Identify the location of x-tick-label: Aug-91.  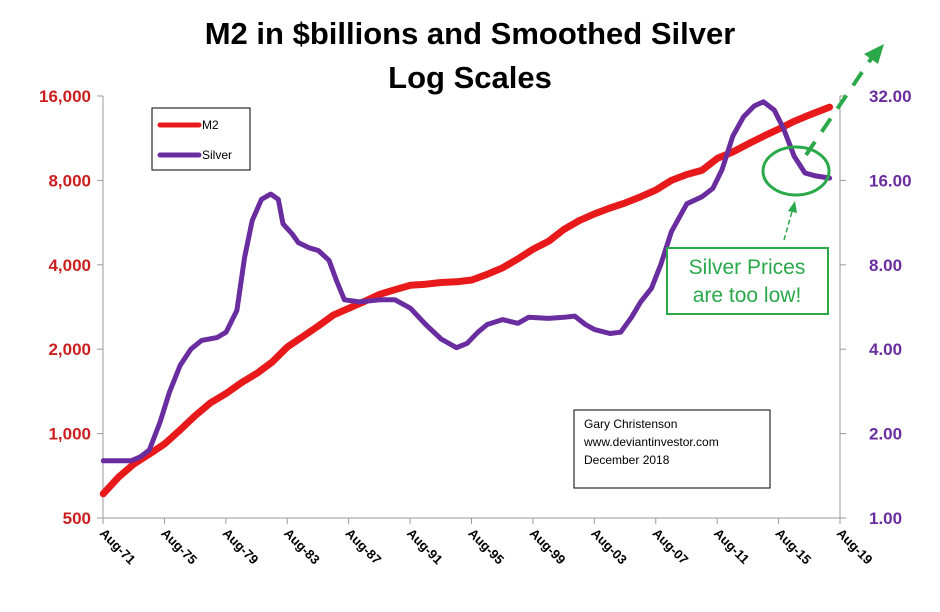
(425, 547).